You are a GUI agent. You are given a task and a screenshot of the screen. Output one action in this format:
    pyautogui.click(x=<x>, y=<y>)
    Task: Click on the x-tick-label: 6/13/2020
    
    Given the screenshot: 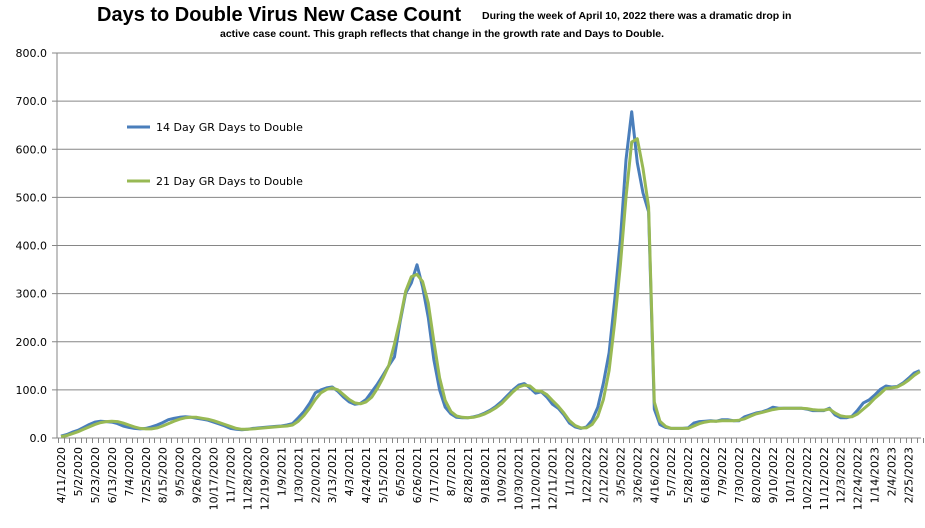 What is the action you would take?
    pyautogui.click(x=112, y=475)
    